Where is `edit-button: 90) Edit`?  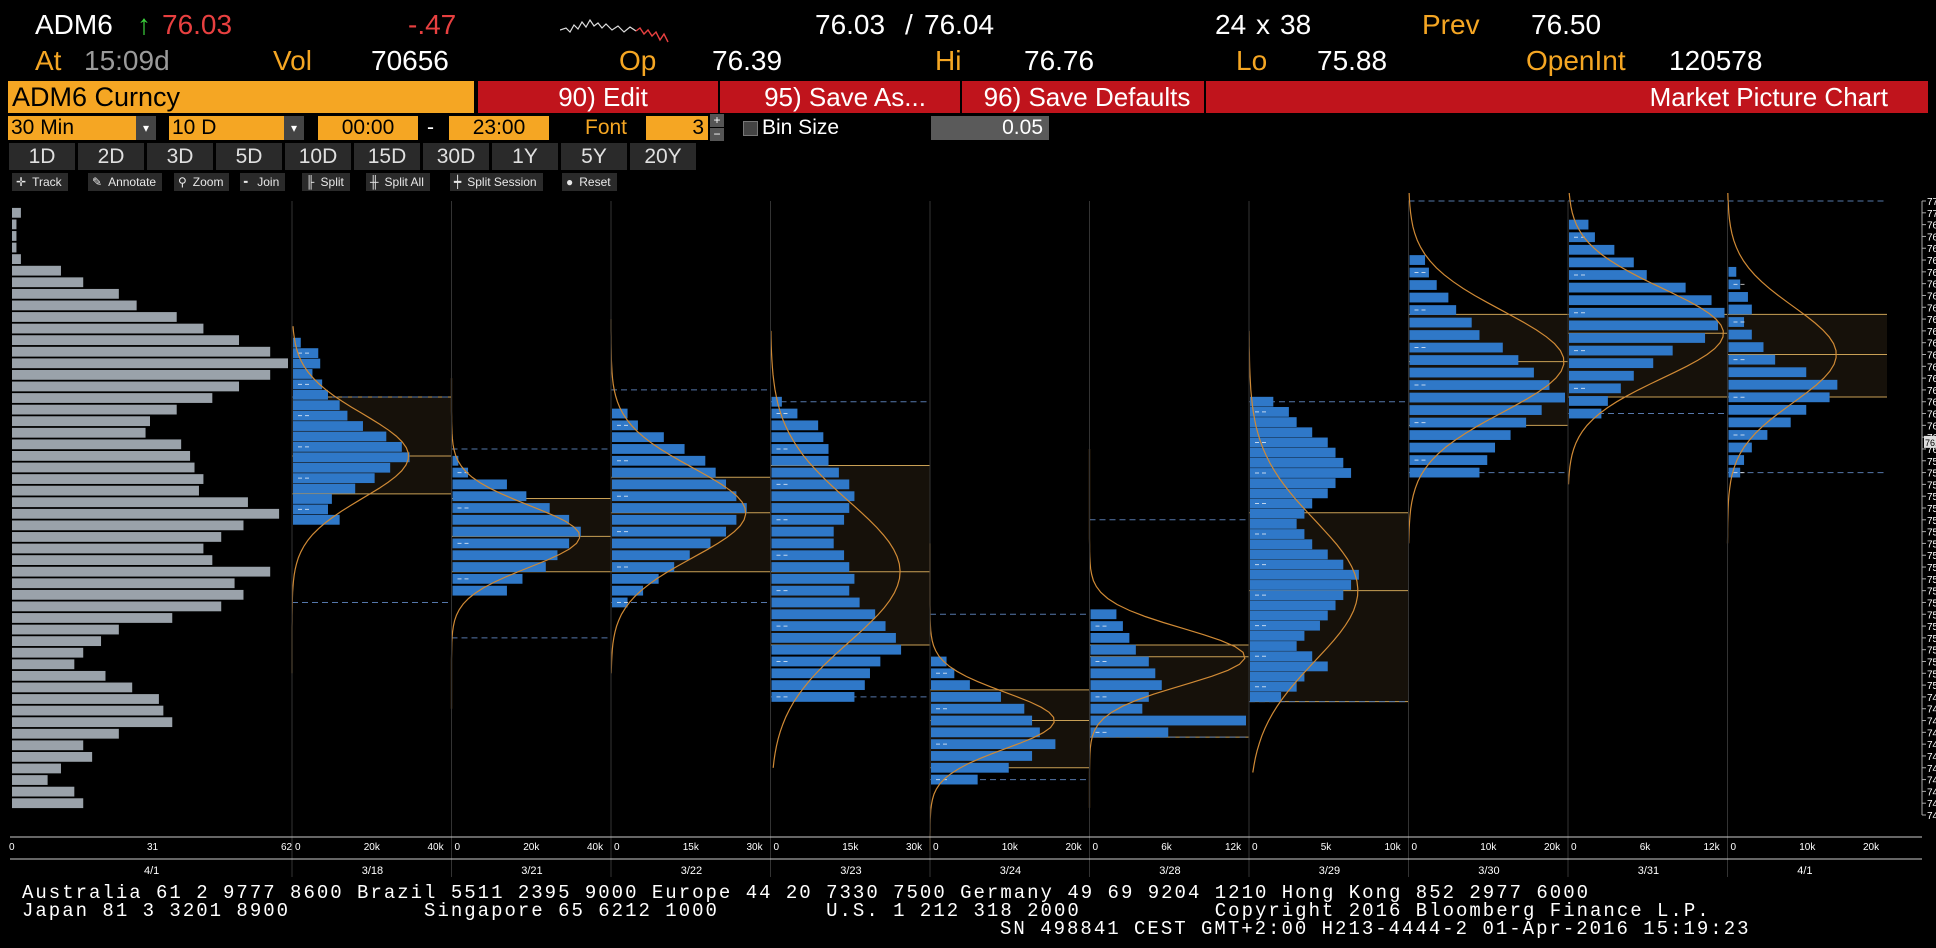
edit-button: 90) Edit is located at coordinates (602, 97).